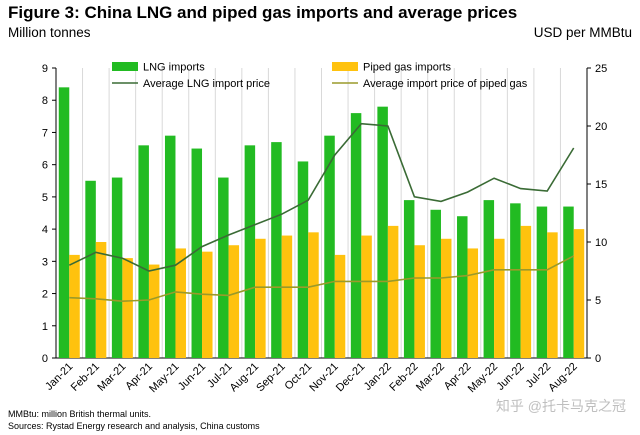 This screenshot has height=435, width=640. Describe the element at coordinates (598, 359) in the screenshot. I see `right-tick-label: 0` at that location.